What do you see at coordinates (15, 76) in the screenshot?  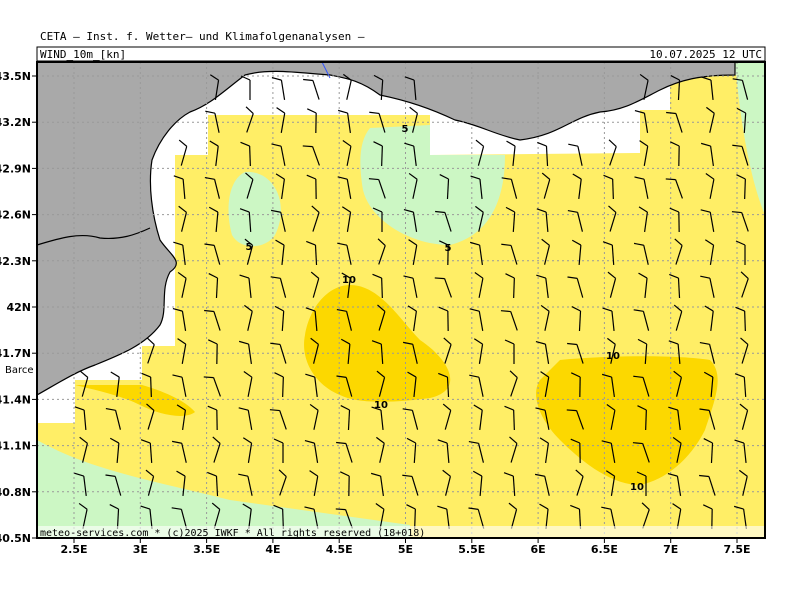 I see `lat-tick-label: 43.5N` at bounding box center [15, 76].